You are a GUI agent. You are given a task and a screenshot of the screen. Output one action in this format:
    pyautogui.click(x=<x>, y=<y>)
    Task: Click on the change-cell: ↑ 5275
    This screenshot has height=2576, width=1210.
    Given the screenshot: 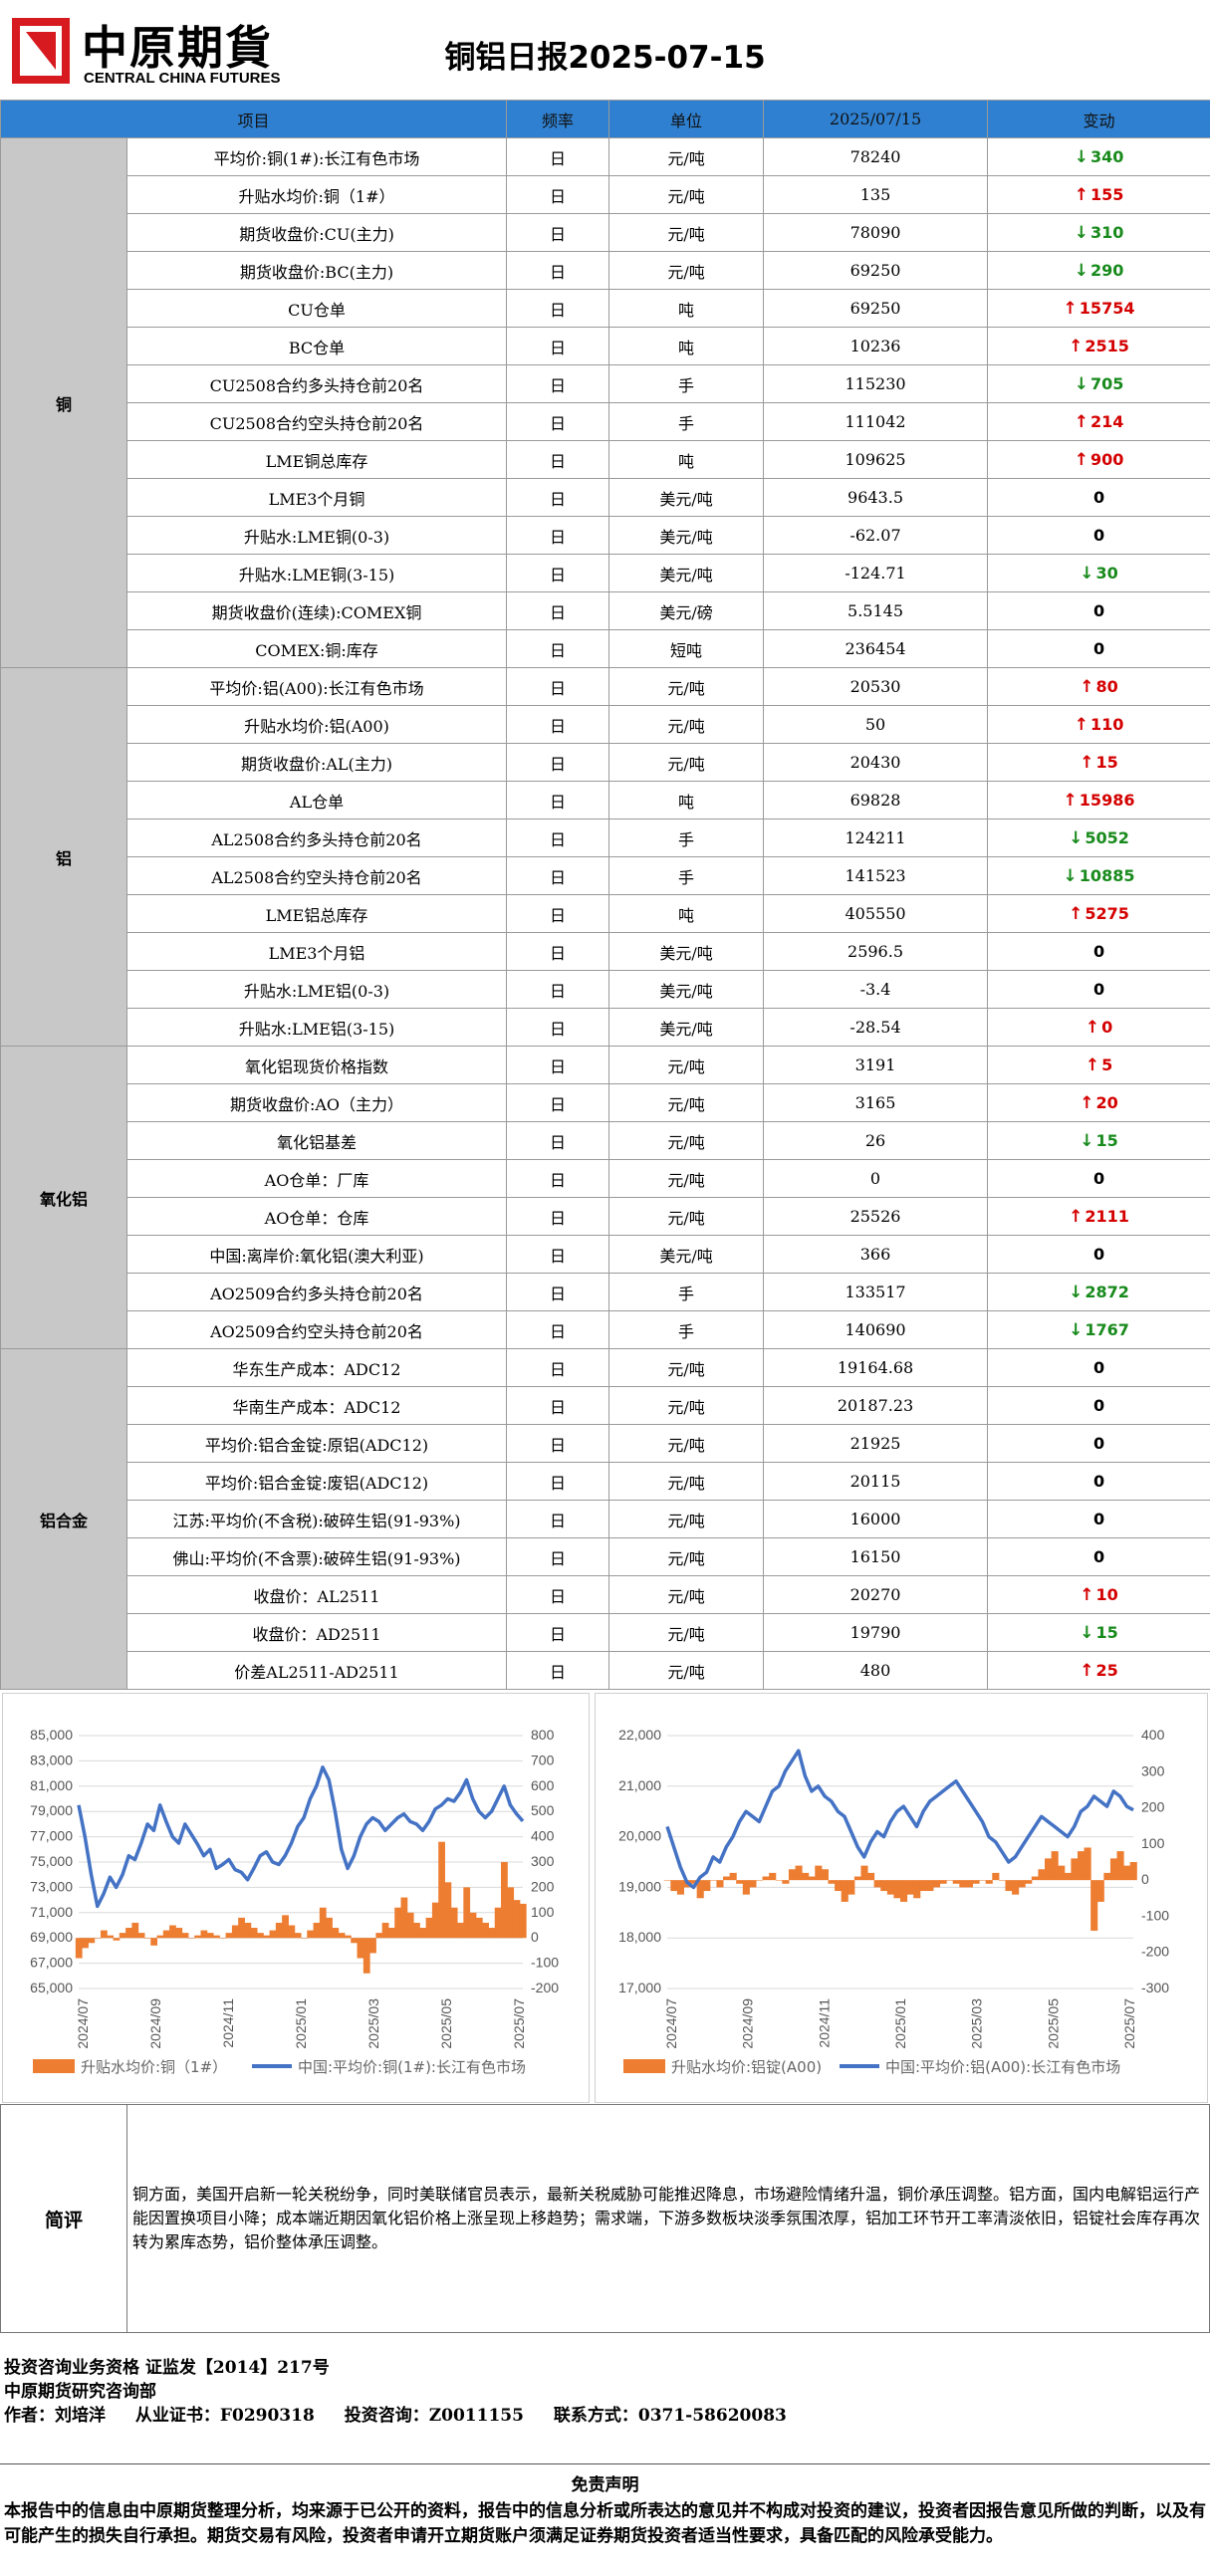 What is the action you would take?
    pyautogui.click(x=1098, y=913)
    